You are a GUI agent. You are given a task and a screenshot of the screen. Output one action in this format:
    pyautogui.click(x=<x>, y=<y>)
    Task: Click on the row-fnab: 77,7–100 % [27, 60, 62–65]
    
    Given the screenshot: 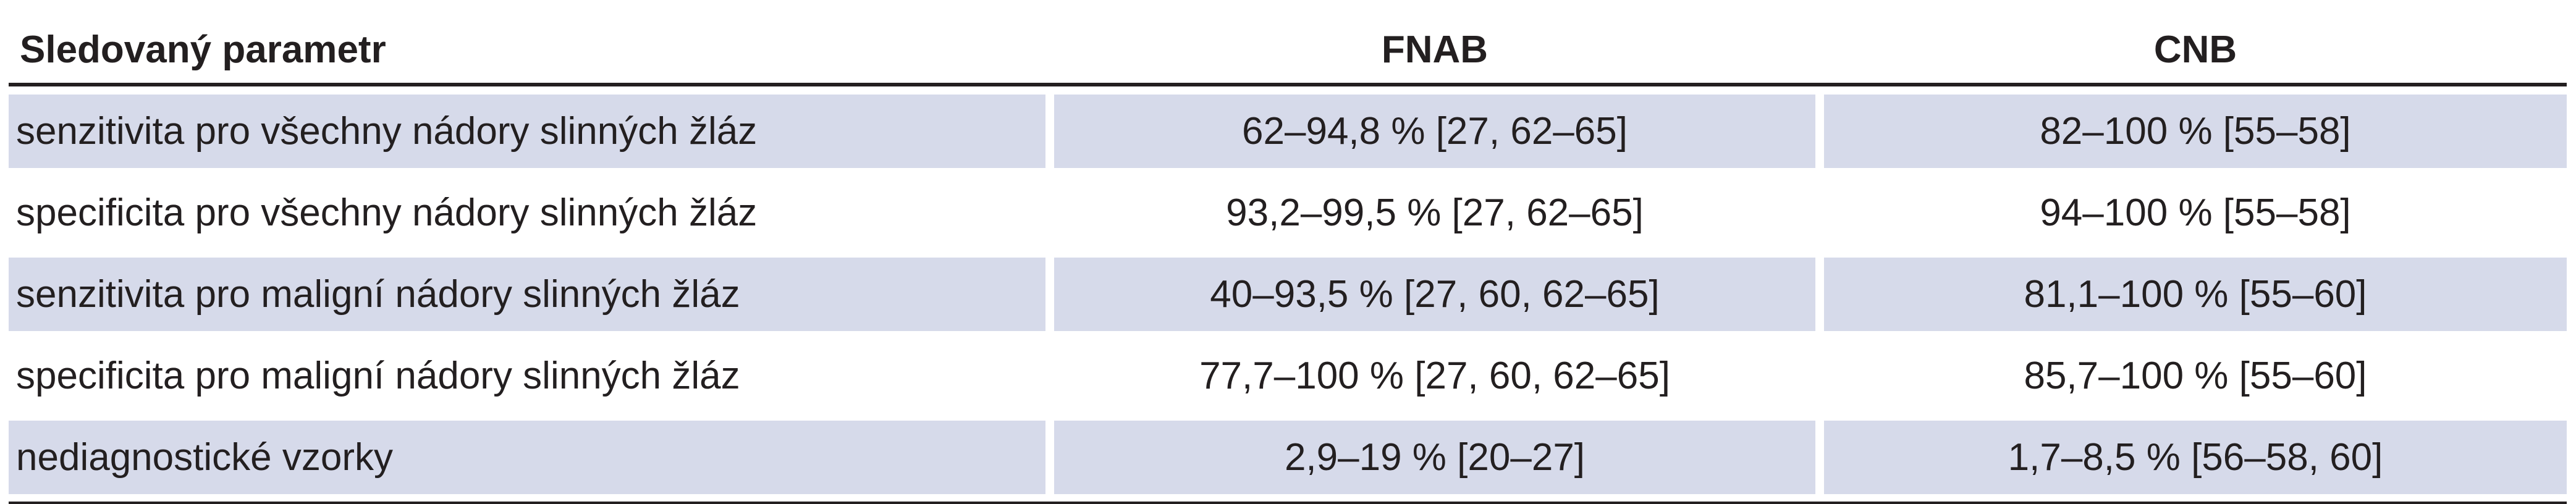 What is the action you would take?
    pyautogui.click(x=1434, y=376)
    